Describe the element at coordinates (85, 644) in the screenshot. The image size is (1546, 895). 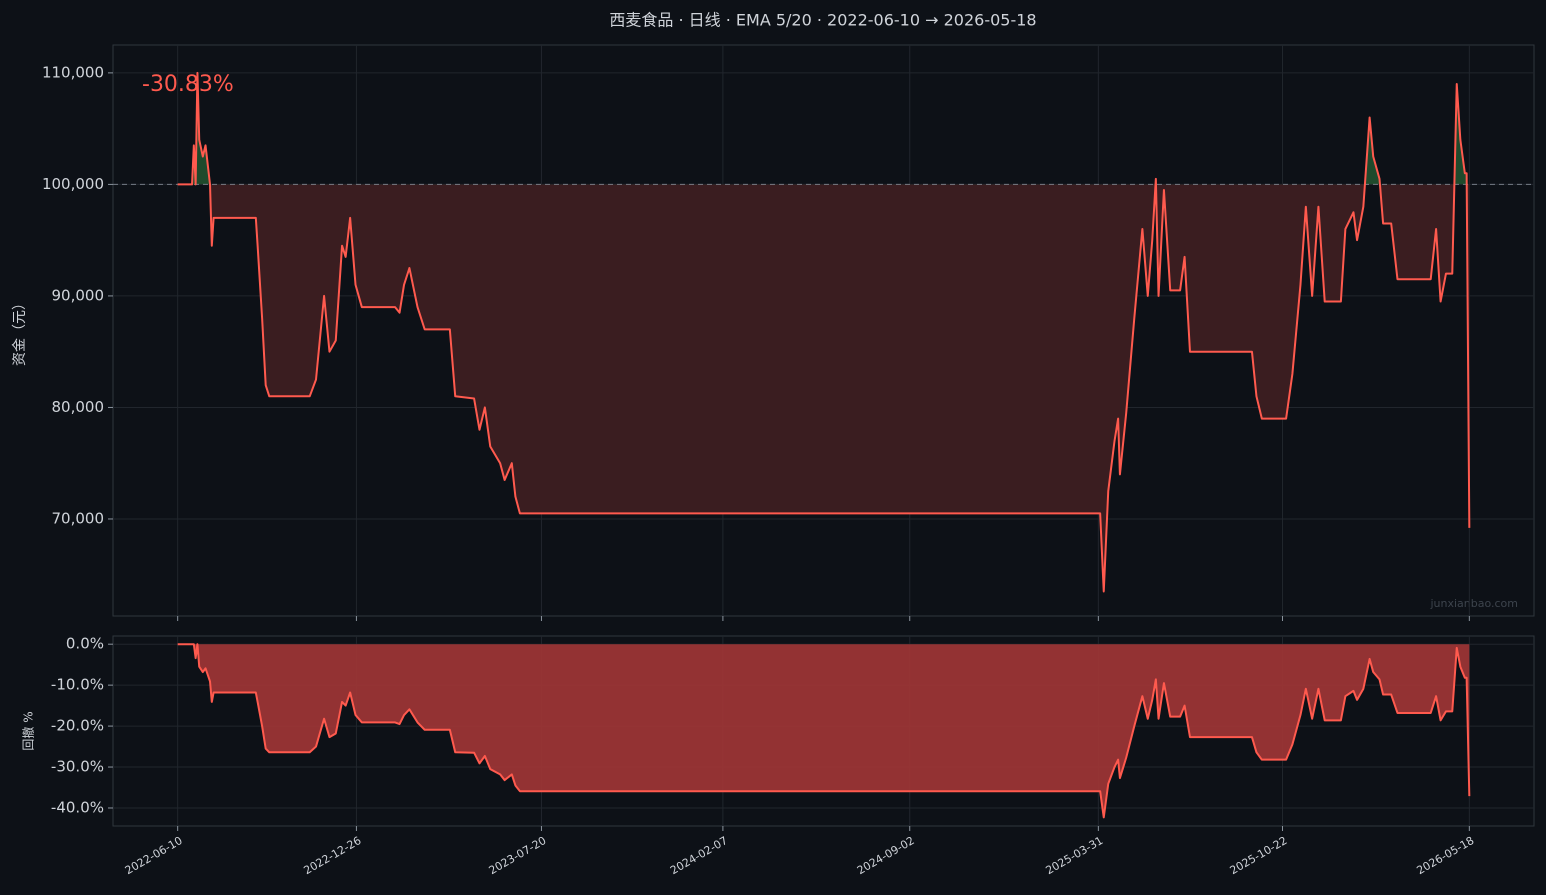
I see `y-tick-label: 0.0%` at that location.